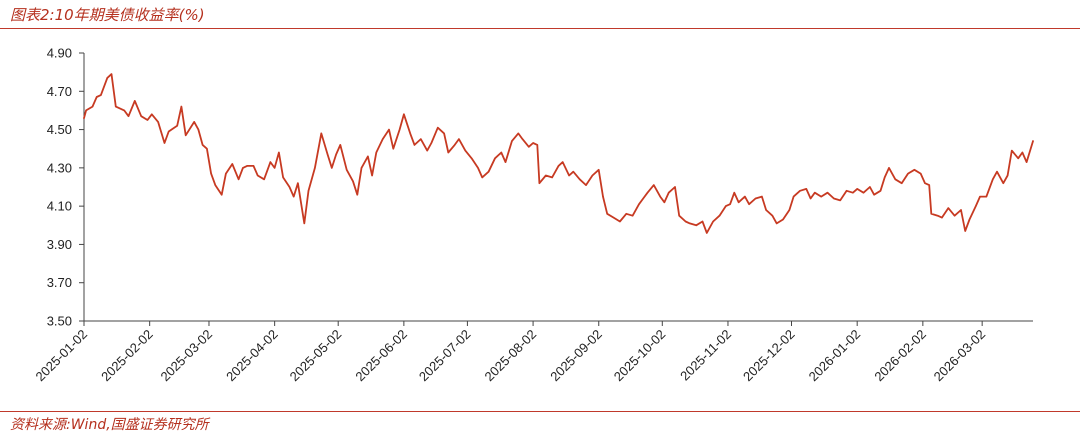 The height and width of the screenshot is (436, 1080). What do you see at coordinates (381, 356) in the screenshot?
I see `x-tick-label: 2025-06-02` at bounding box center [381, 356].